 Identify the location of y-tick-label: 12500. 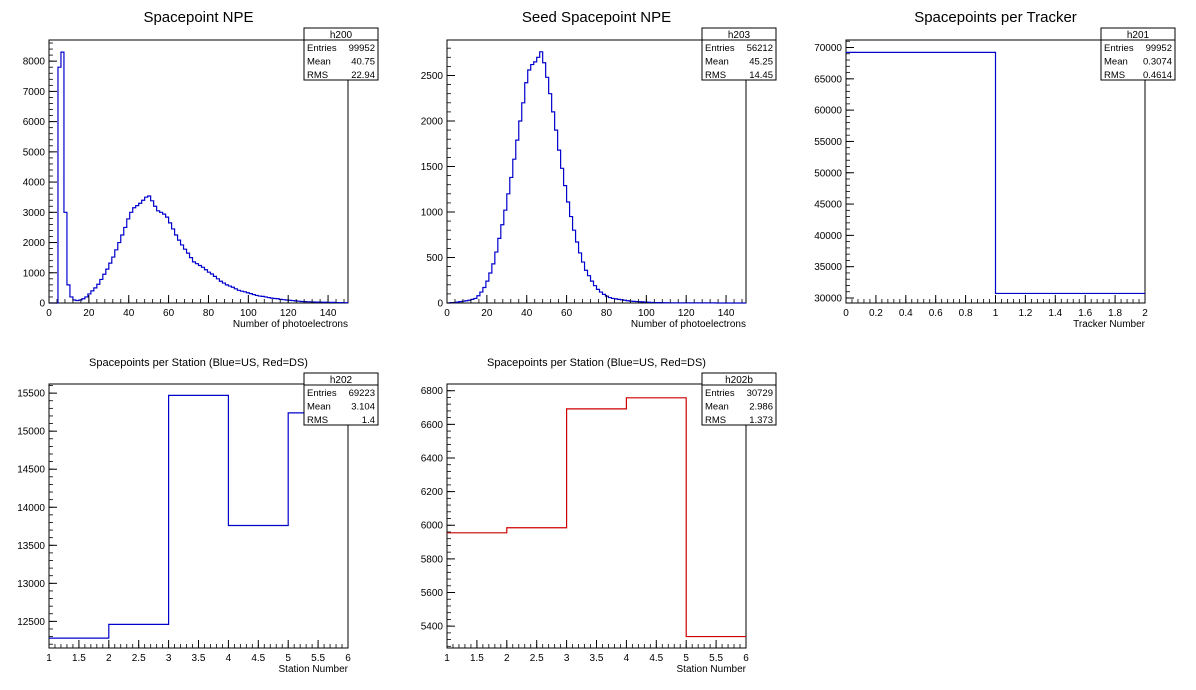
(31, 622).